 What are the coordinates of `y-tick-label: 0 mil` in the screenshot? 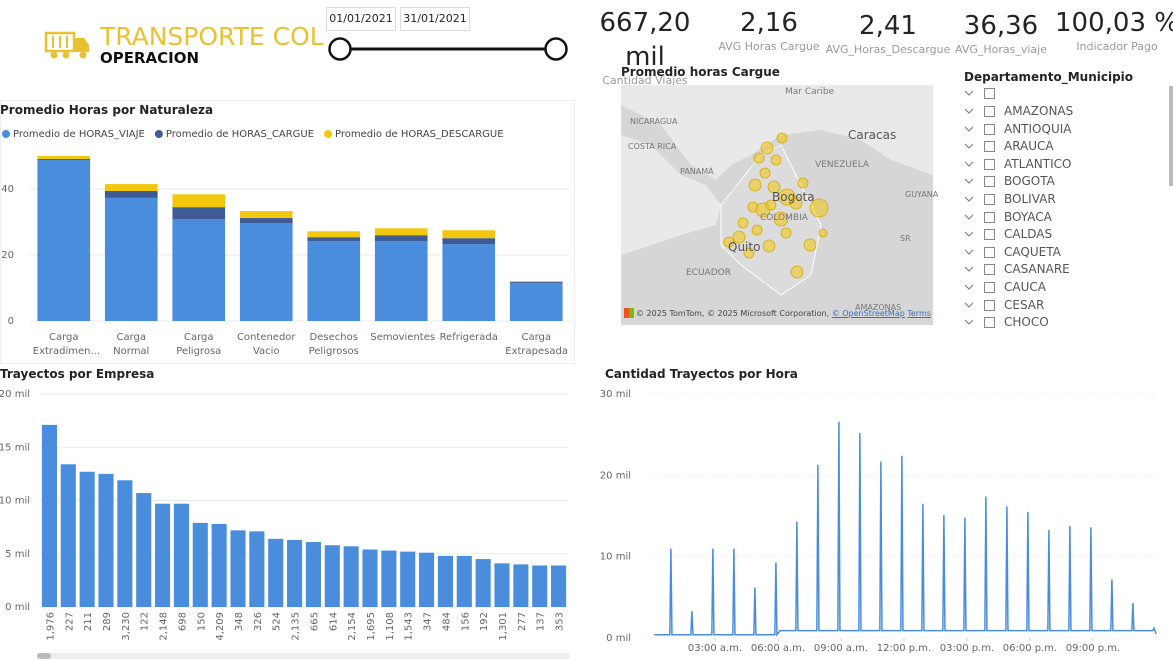 It's located at (17, 607).